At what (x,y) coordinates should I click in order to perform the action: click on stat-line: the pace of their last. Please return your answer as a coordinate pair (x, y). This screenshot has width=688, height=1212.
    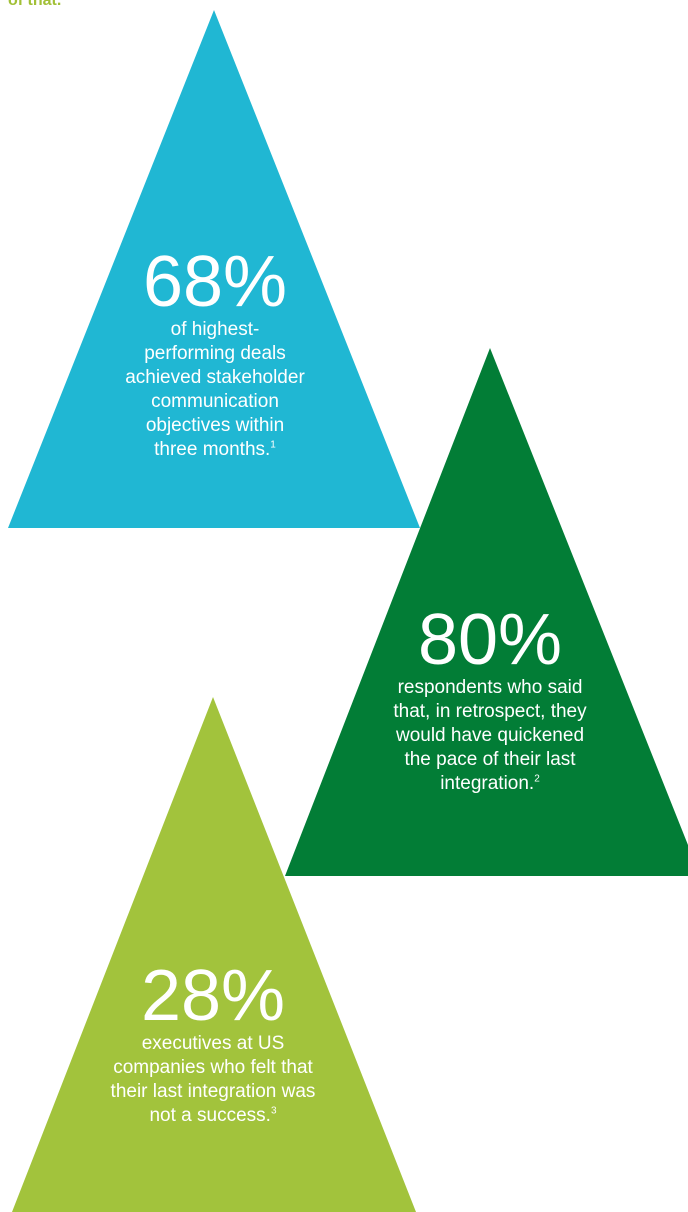
    Looking at the image, I should click on (490, 759).